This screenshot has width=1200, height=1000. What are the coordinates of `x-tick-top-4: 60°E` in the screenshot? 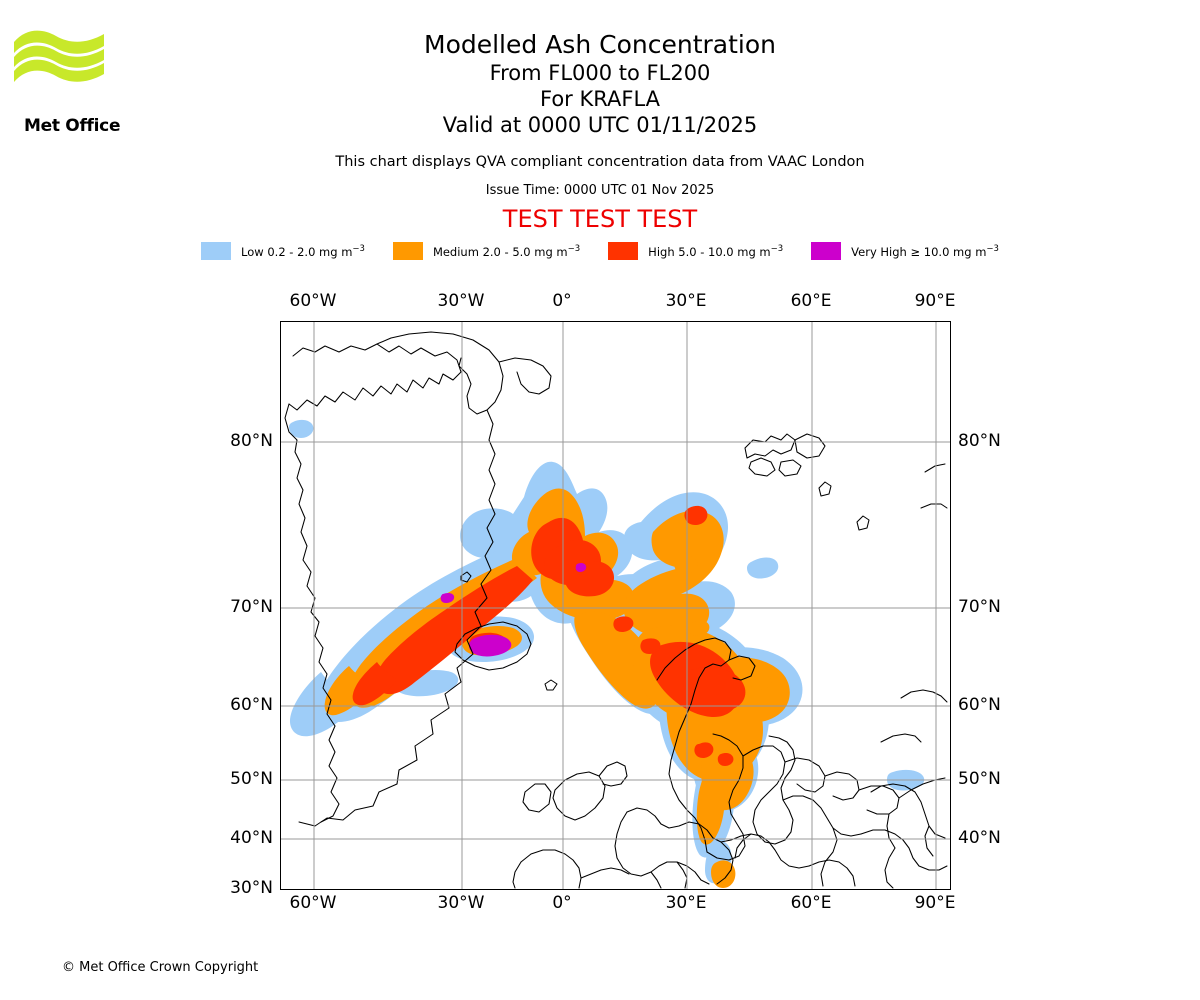 It's located at (811, 301).